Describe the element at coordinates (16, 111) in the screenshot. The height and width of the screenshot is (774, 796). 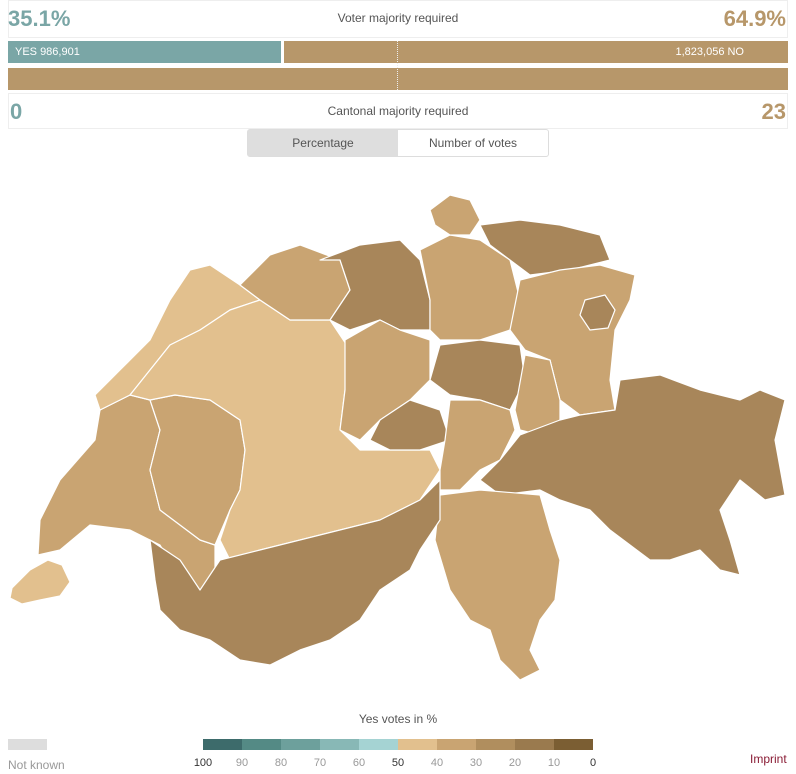
I see `cantons-yes: 0` at that location.